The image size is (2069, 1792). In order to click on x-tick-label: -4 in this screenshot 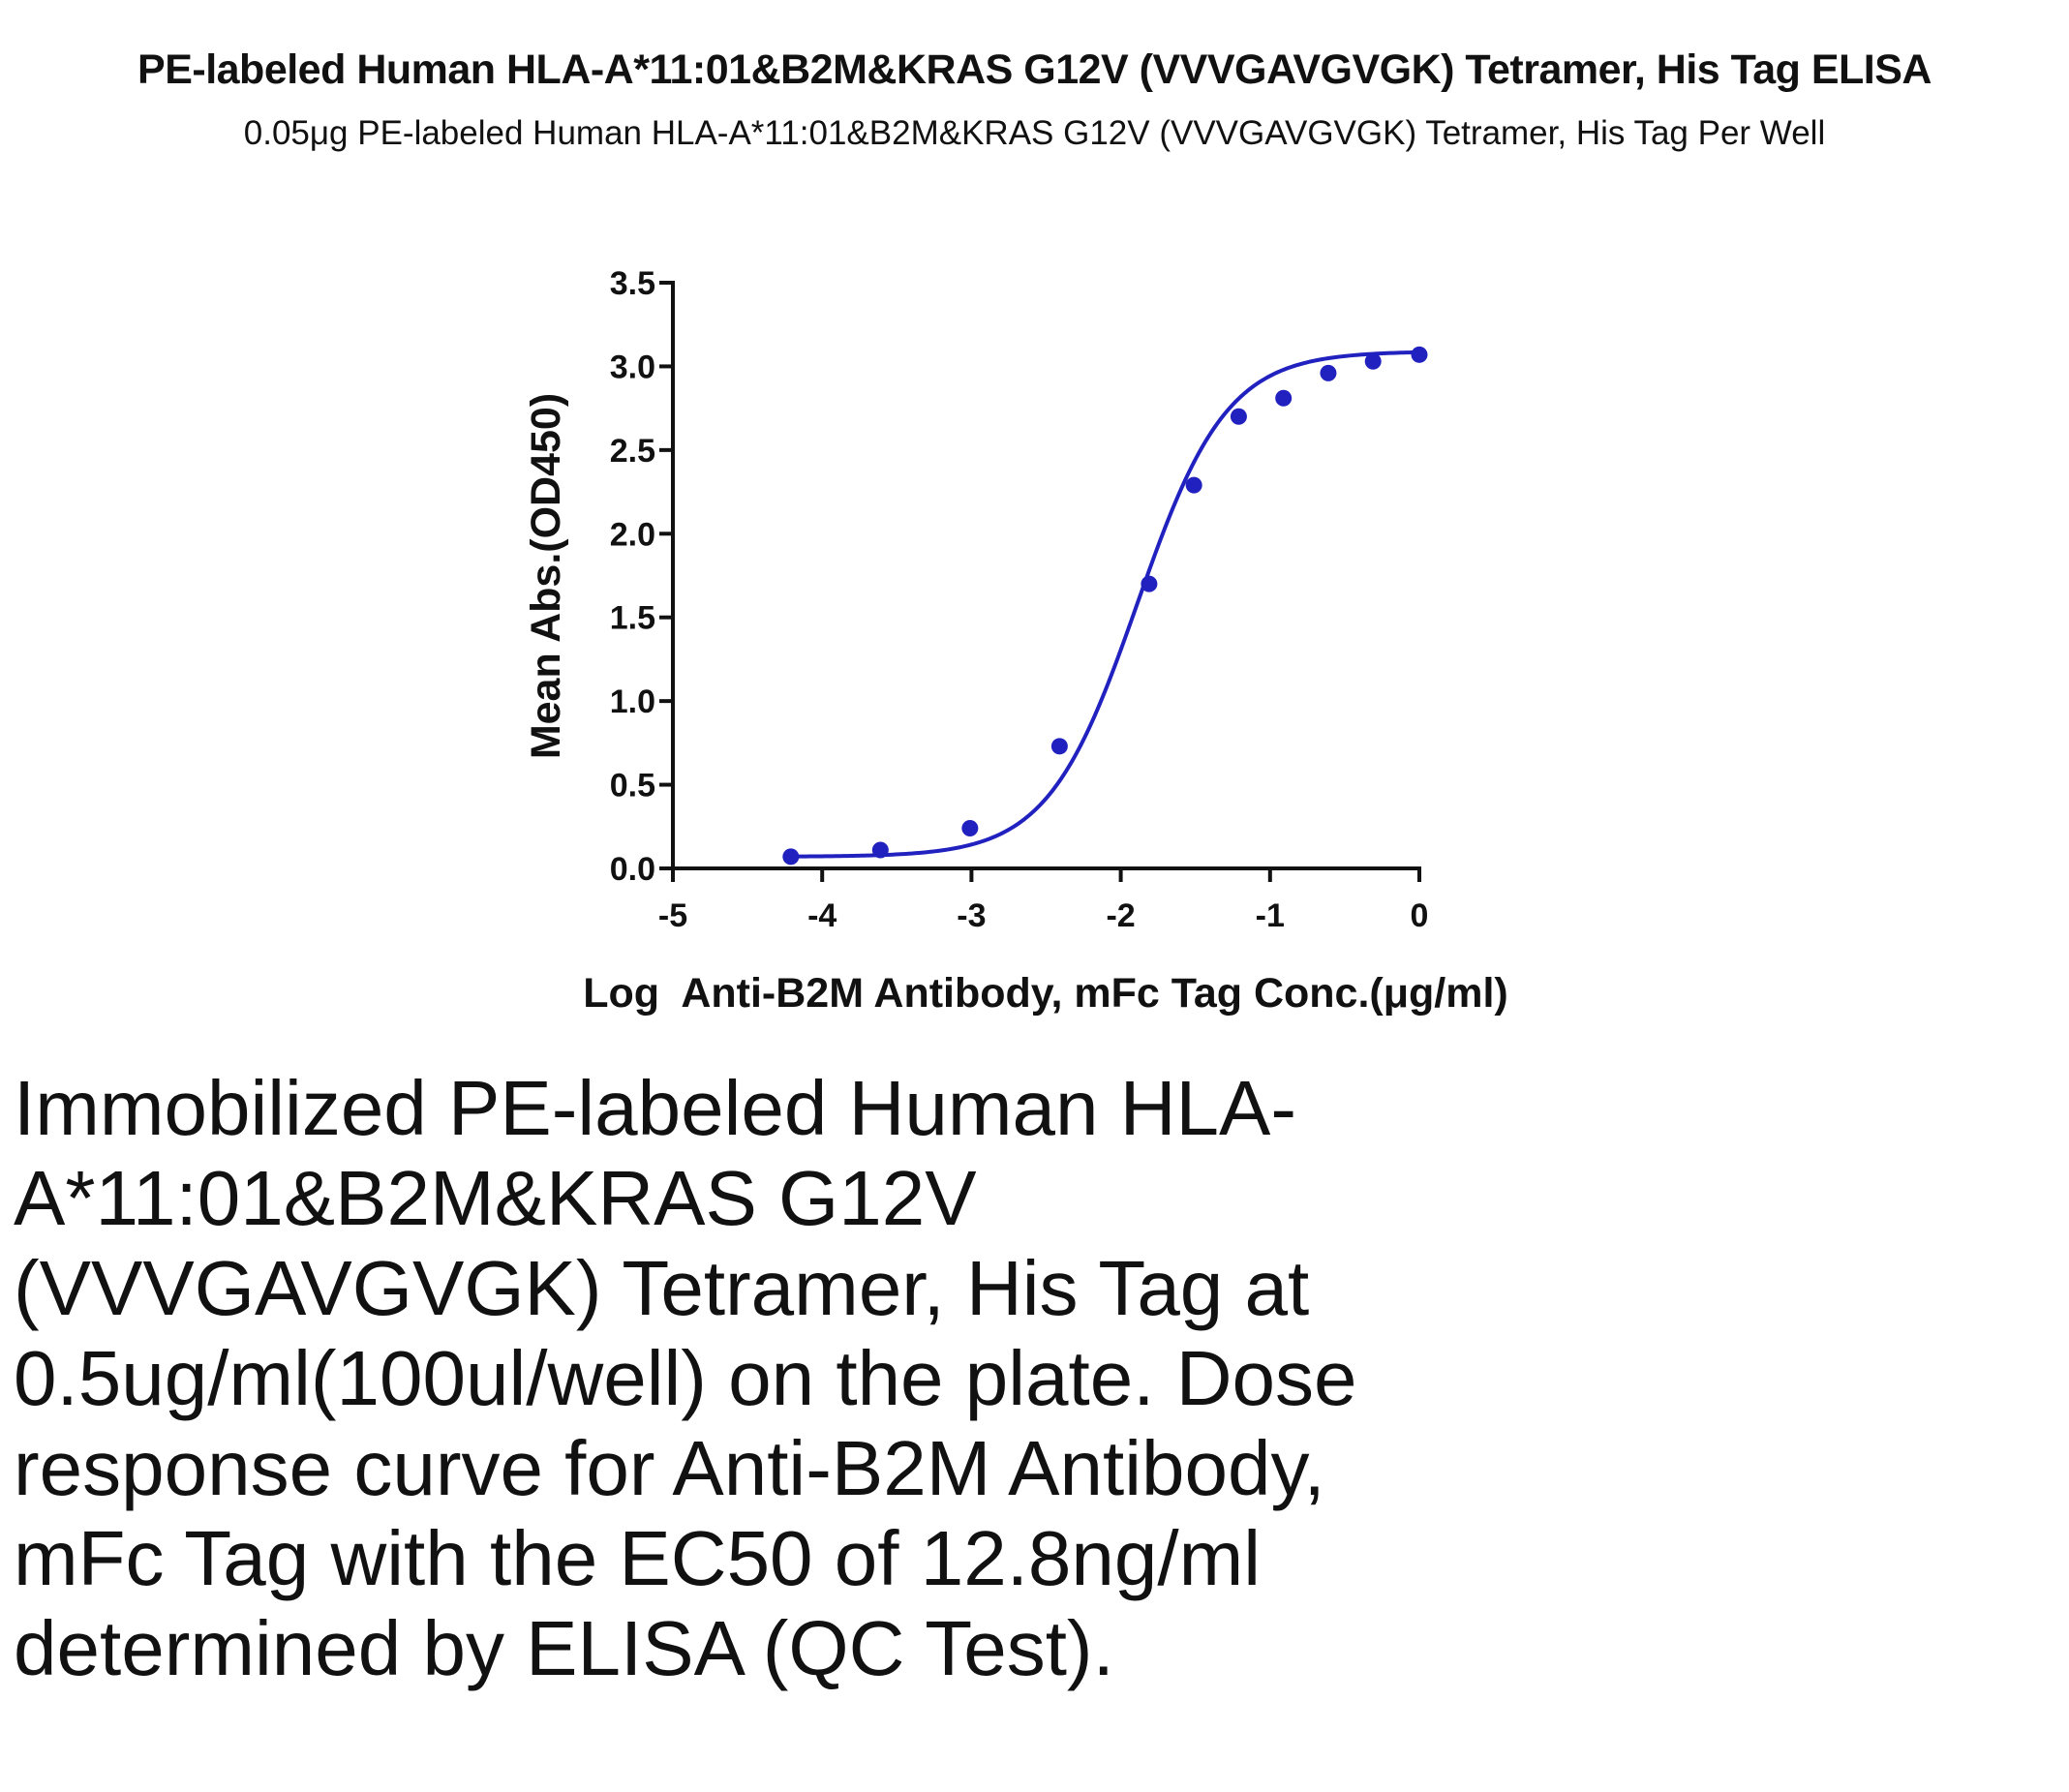, I will do `click(822, 916)`.